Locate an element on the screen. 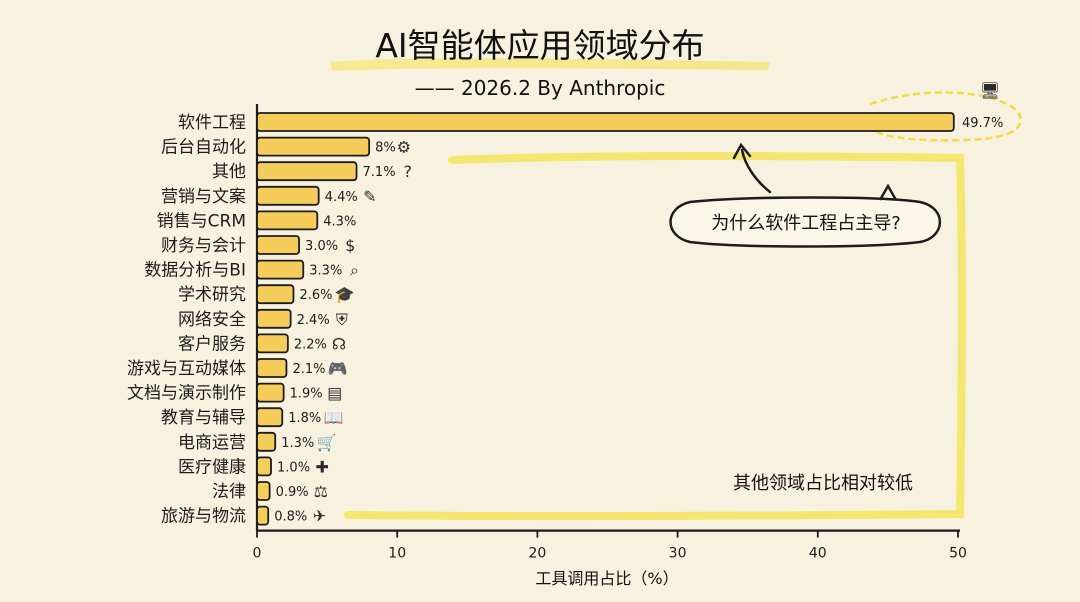  category-label: 数据分析与BI is located at coordinates (195, 271).